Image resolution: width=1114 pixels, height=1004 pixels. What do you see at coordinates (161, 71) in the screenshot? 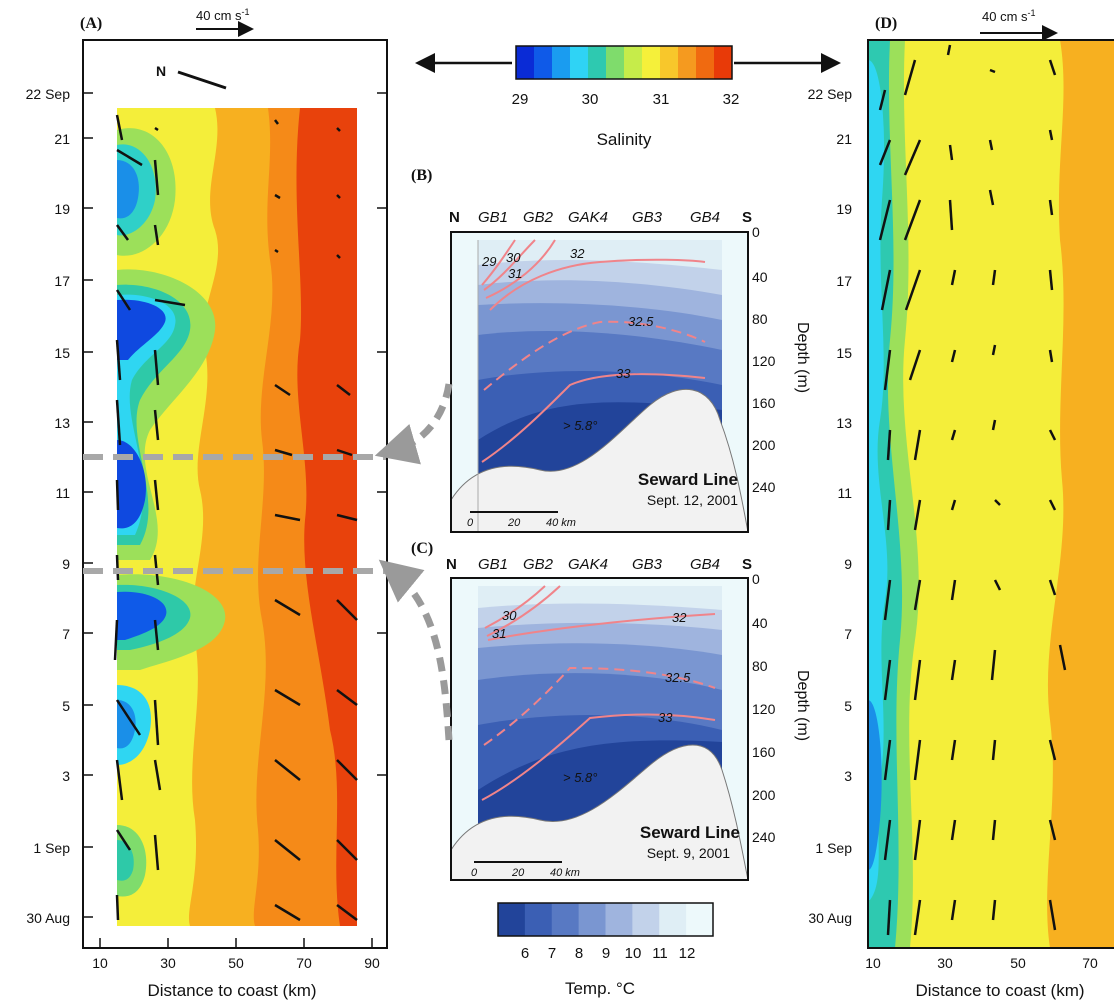
I see `north-label: N` at bounding box center [161, 71].